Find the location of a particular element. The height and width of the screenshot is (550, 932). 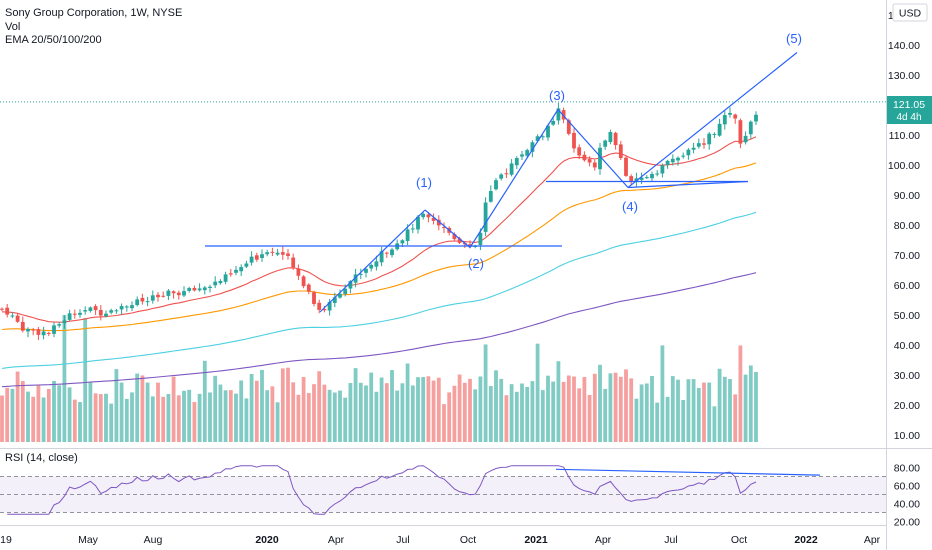

rsi-divergence-line is located at coordinates (688, 472).